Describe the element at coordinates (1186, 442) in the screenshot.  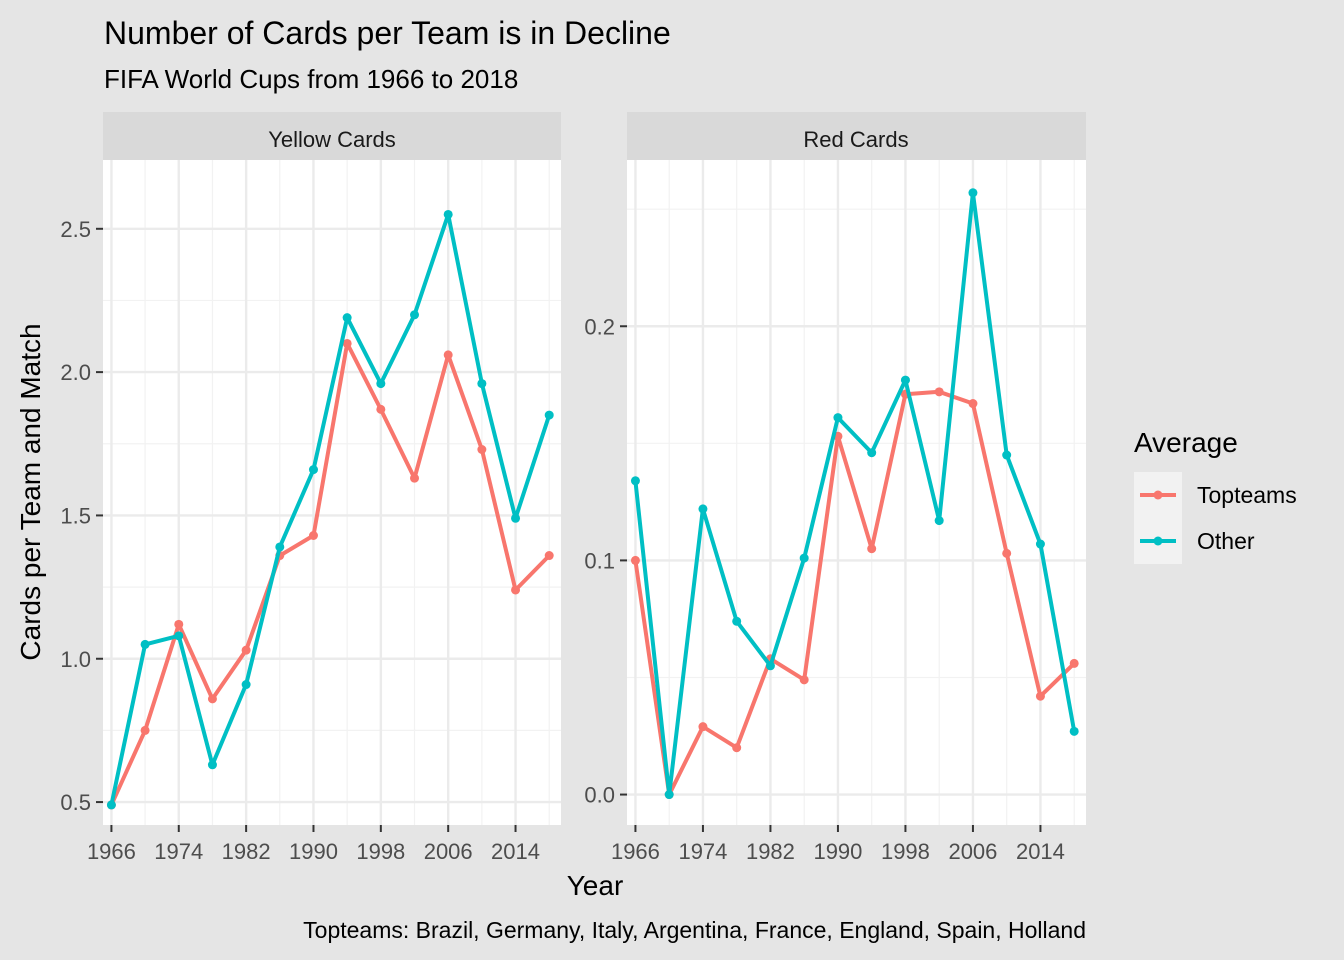
I see `legend-title: Average` at that location.